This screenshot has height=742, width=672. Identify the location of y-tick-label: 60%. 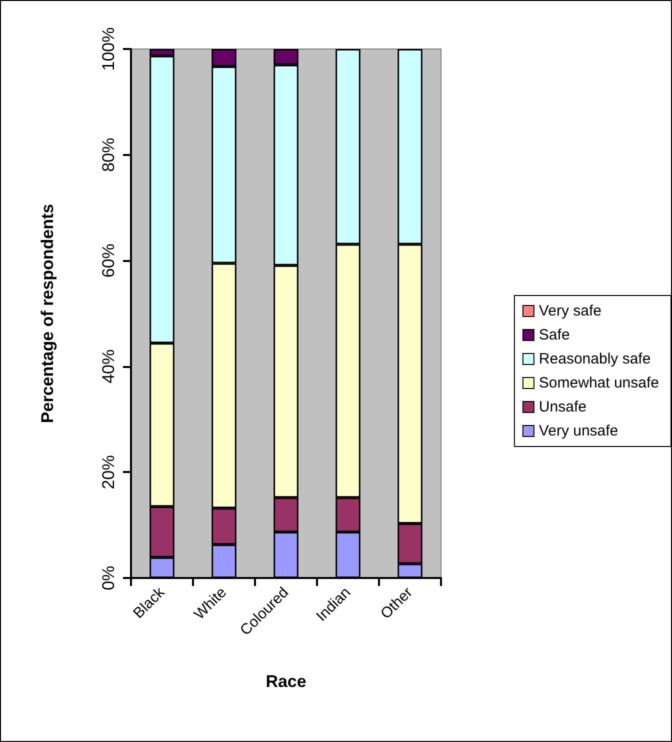
(108, 261).